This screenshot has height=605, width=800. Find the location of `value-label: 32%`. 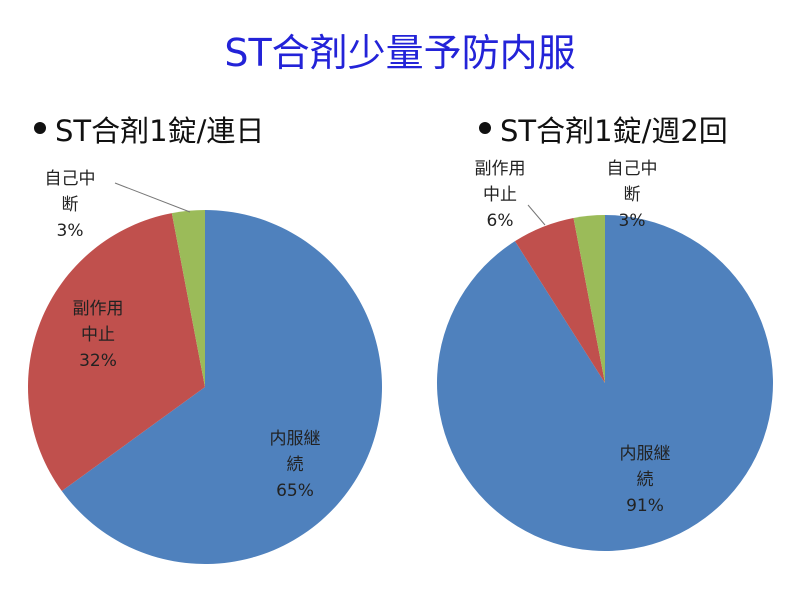

value-label: 32% is located at coordinates (98, 361).